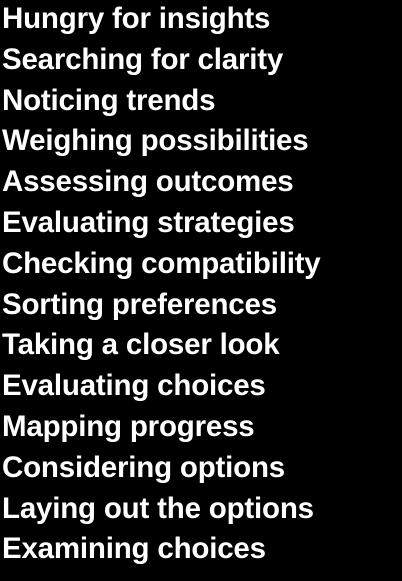  Describe the element at coordinates (143, 59) in the screenshot. I see `status-message: Searching for clarity` at that location.